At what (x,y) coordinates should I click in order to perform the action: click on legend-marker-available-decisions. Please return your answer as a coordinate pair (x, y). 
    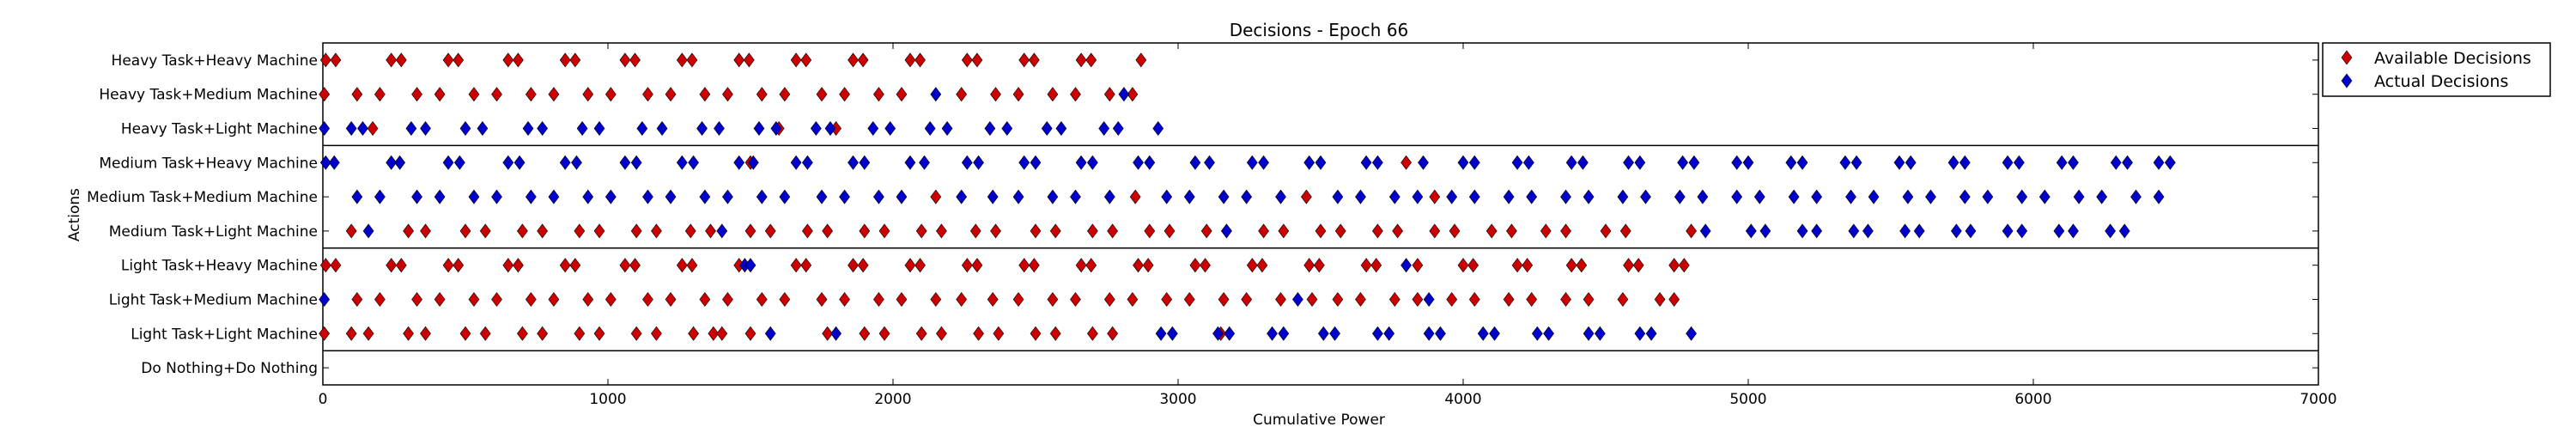
    Looking at the image, I should click on (2347, 57).